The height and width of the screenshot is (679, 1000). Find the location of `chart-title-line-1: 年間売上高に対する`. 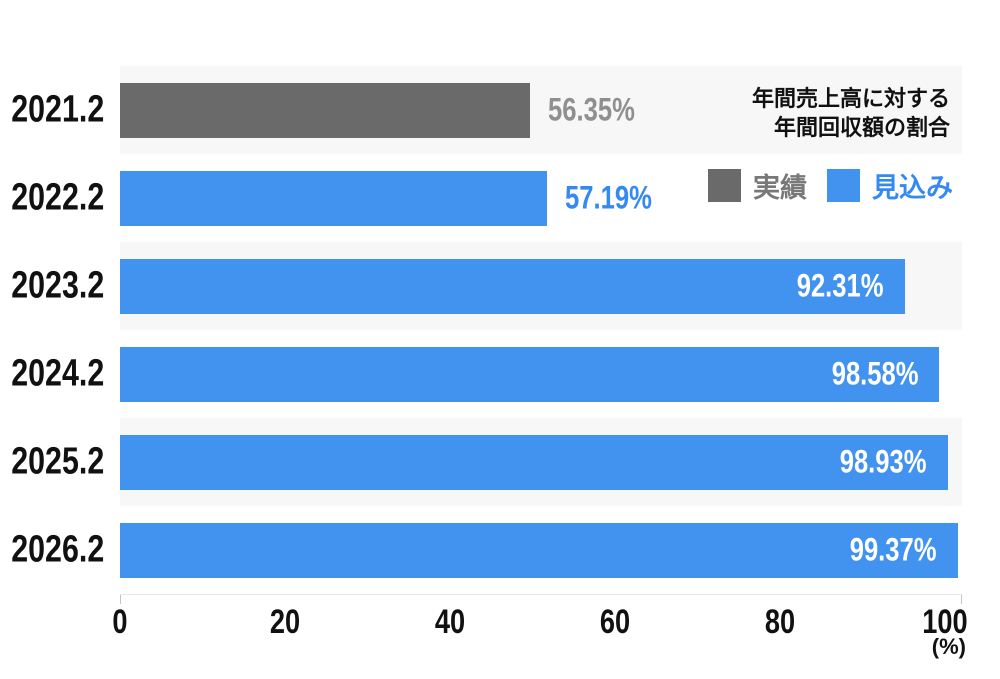

chart-title-line-1: 年間売上高に対する is located at coordinates (850, 98).